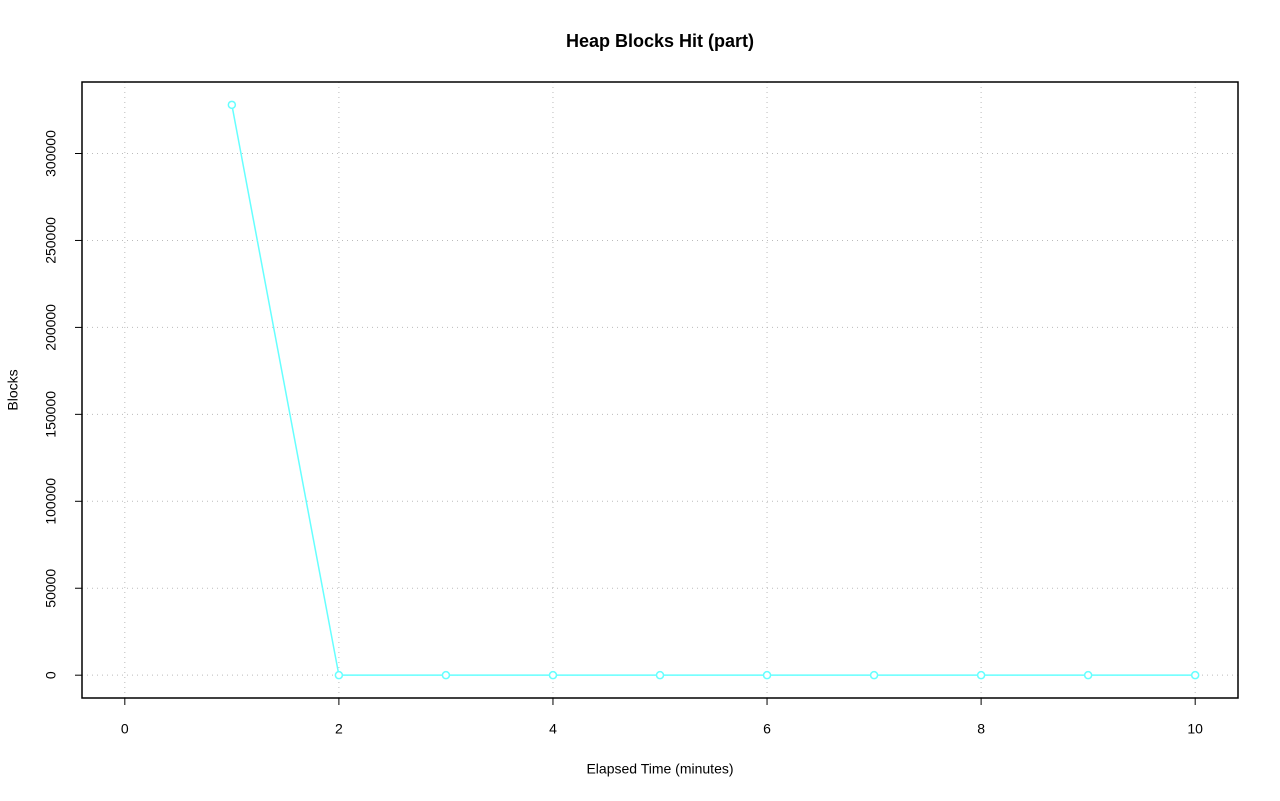  What do you see at coordinates (659, 769) in the screenshot?
I see `x-axis-label: Elapsed Time (minutes)` at bounding box center [659, 769].